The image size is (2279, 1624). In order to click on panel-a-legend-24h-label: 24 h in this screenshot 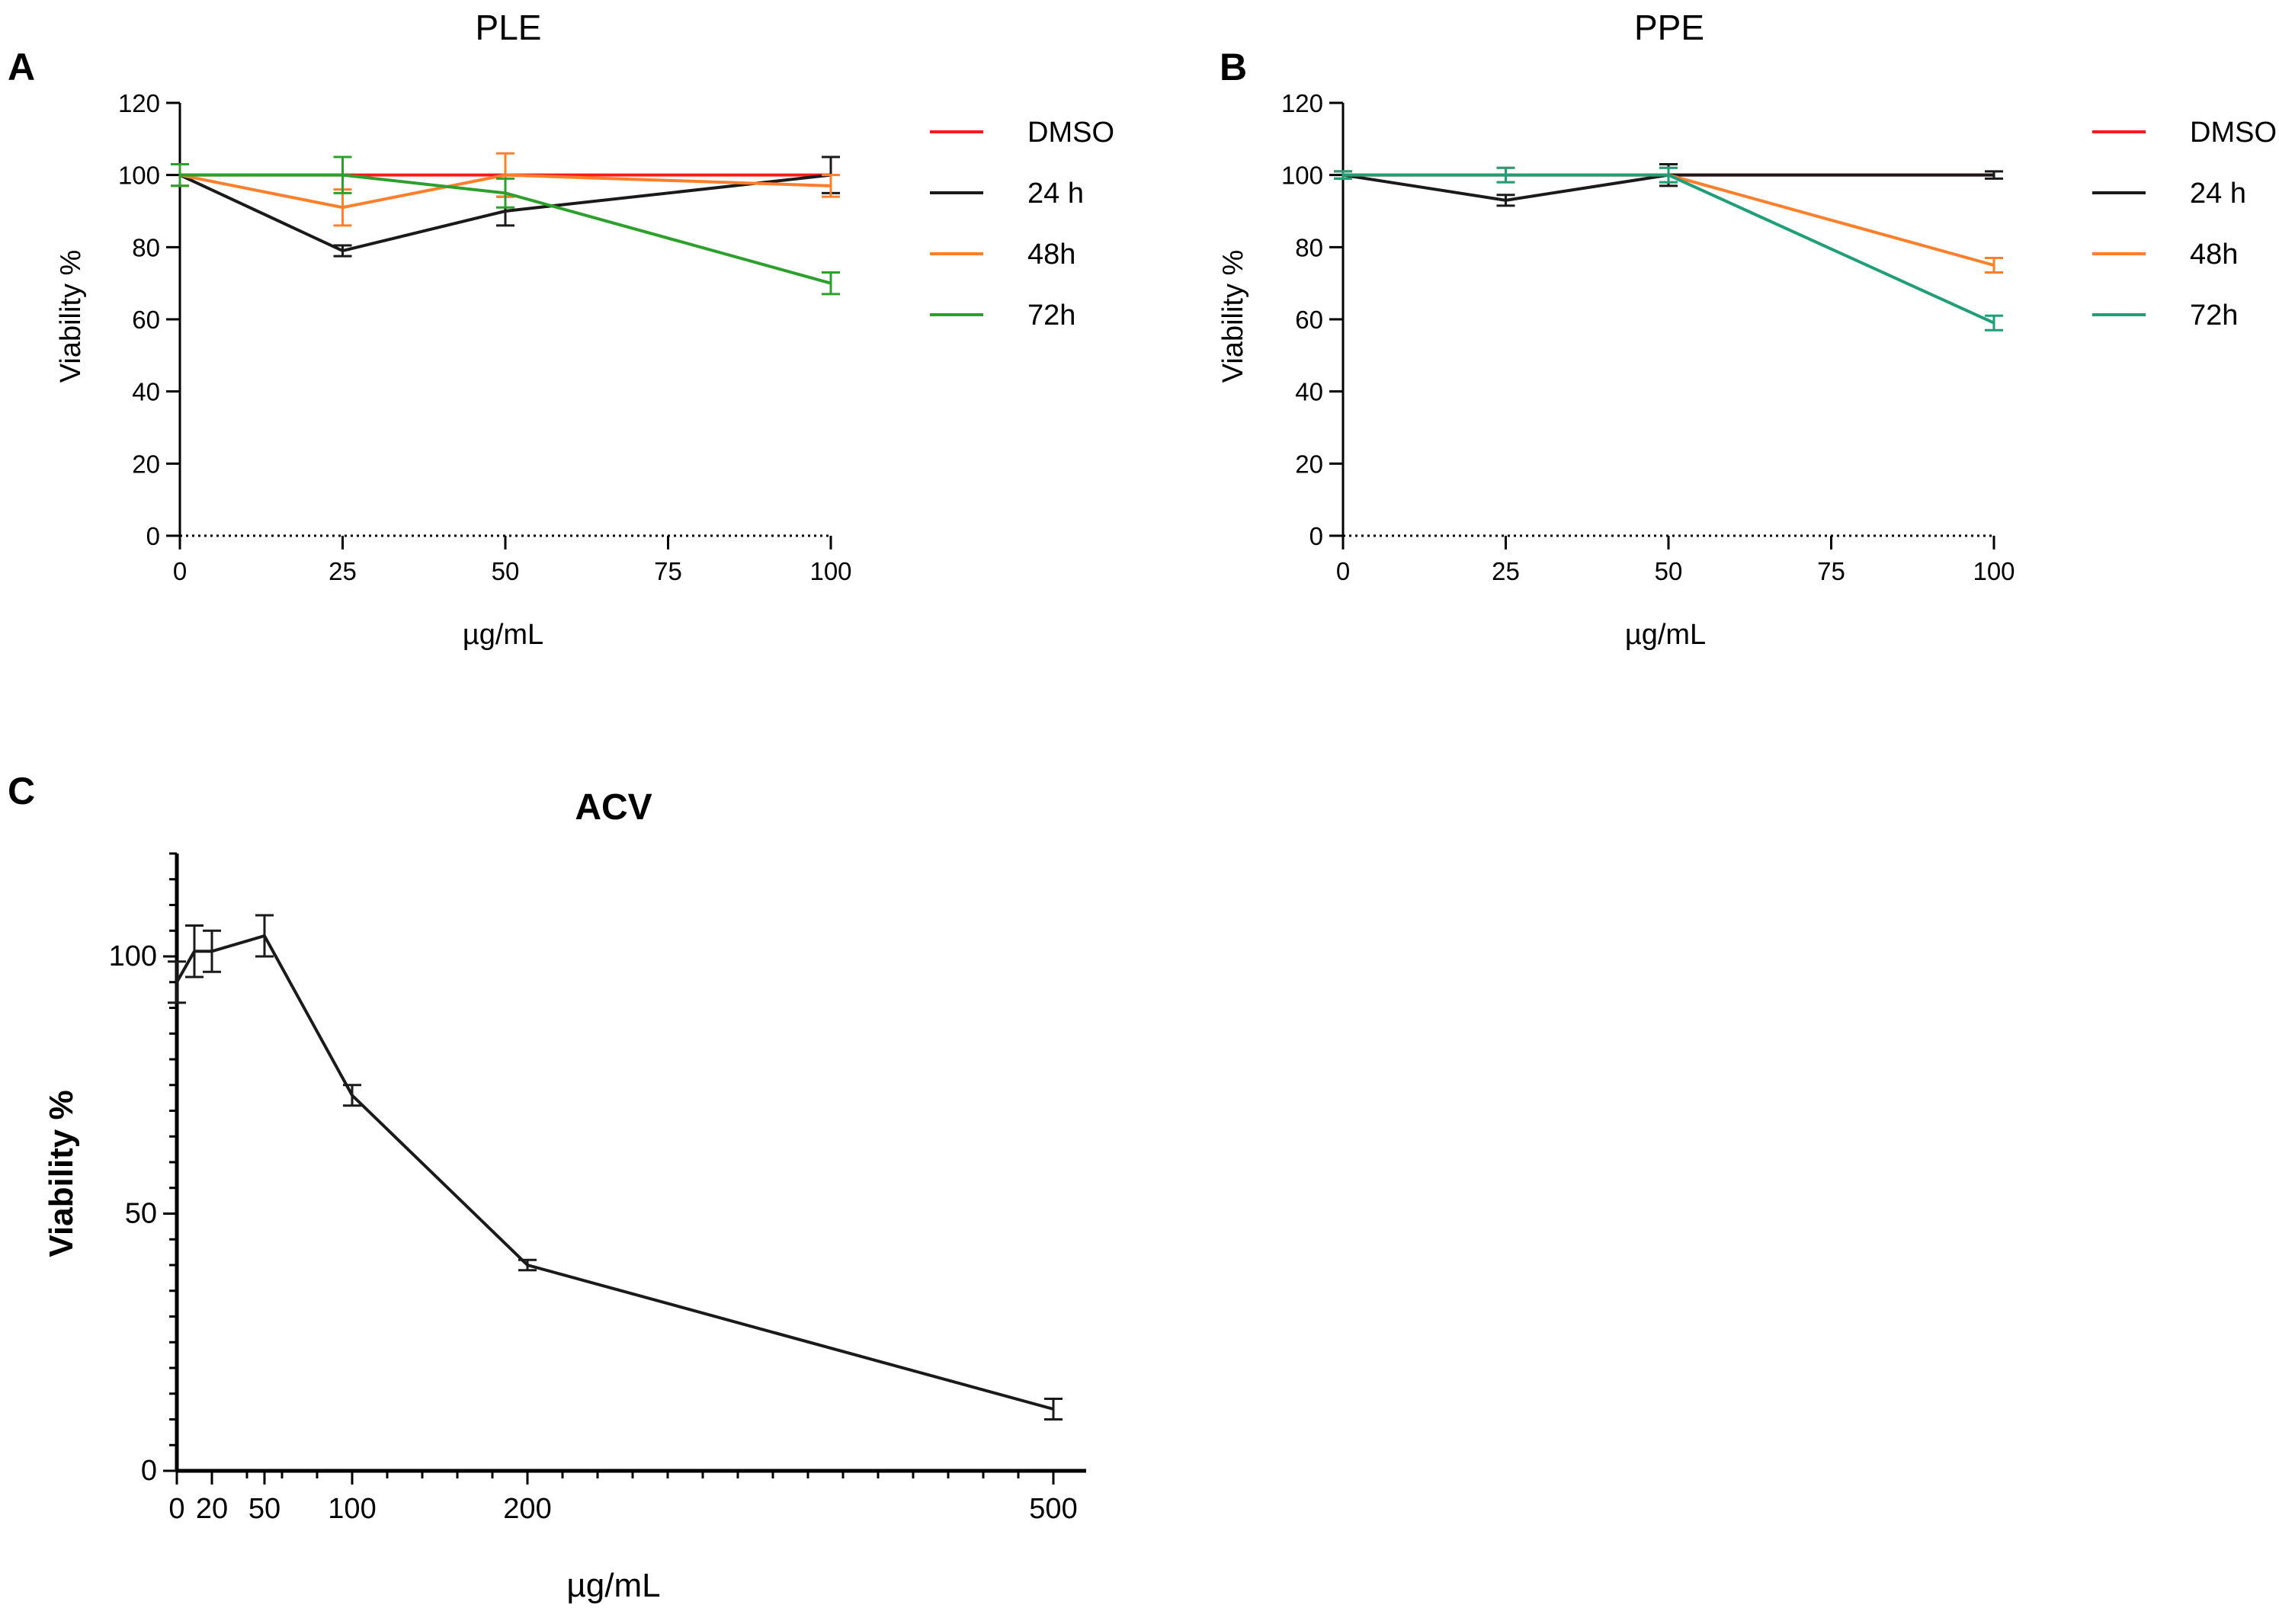, I will do `click(1055, 194)`.